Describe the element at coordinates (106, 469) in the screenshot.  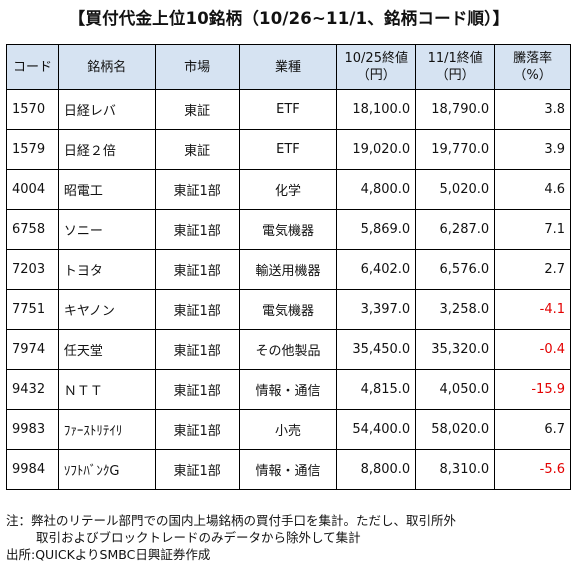
I see `cell-stock-name: ｿﾌﾄﾊﾞﾝｸG` at that location.